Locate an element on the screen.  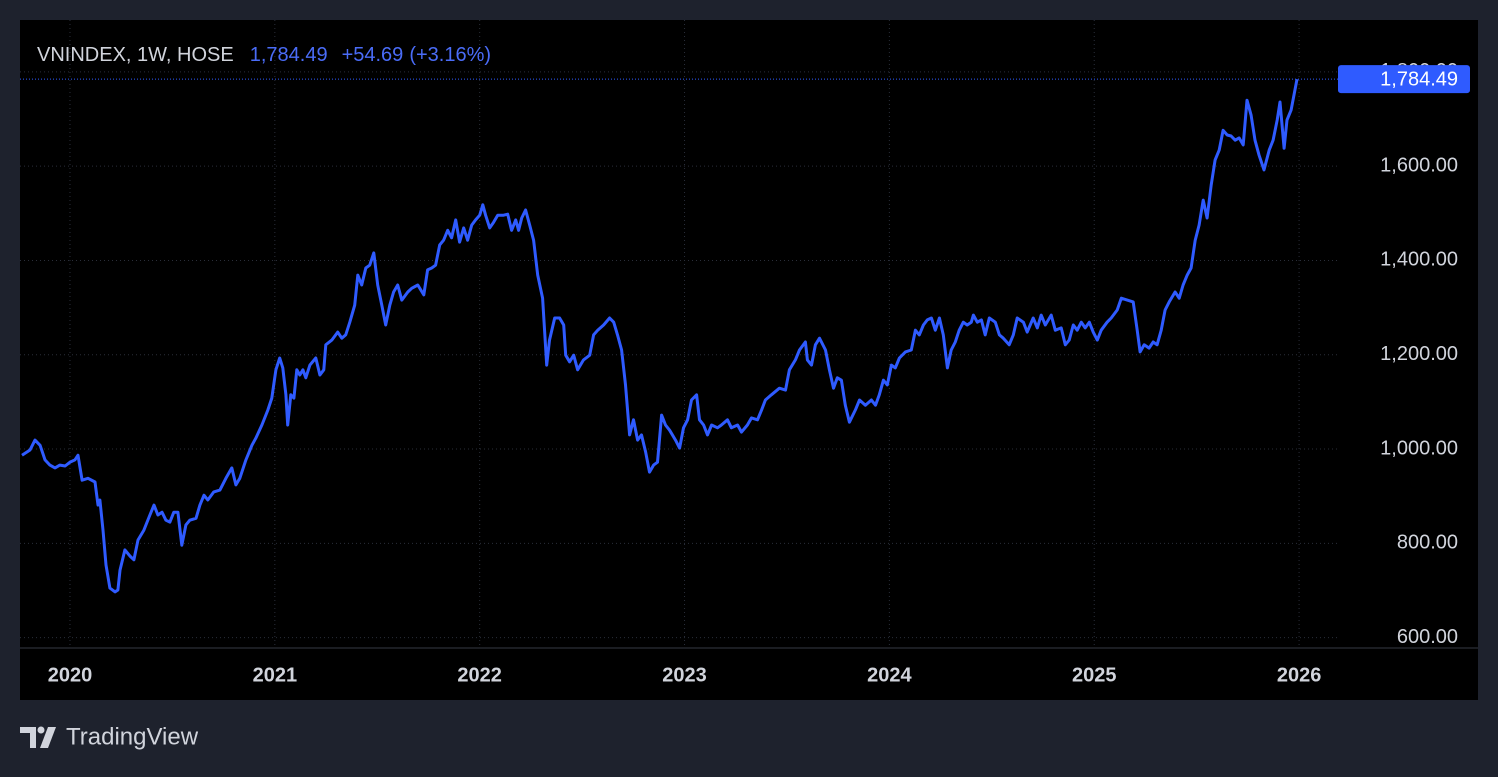
symbol: VNINDEX, 1W, HOSE is located at coordinates (135, 55).